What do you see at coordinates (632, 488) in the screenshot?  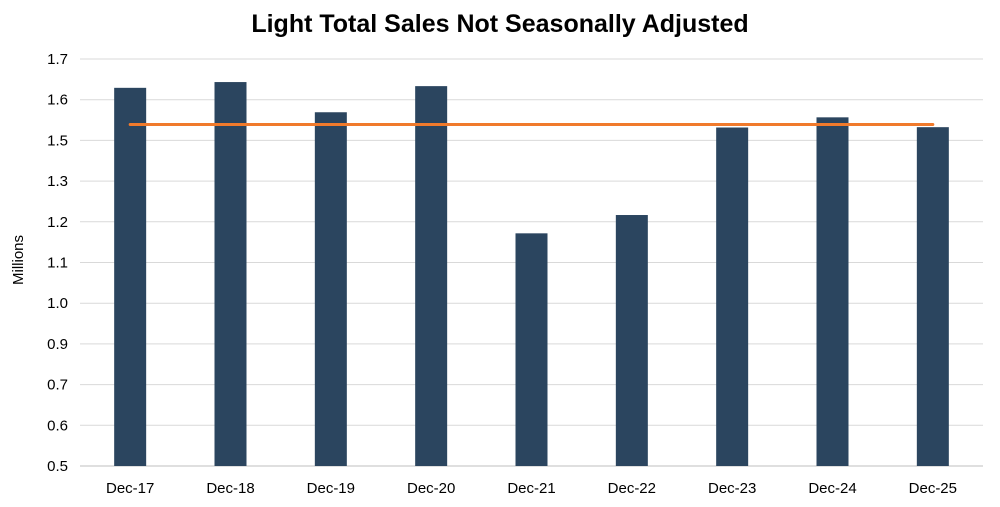 I see `x-tick-label: Dec-22` at bounding box center [632, 488].